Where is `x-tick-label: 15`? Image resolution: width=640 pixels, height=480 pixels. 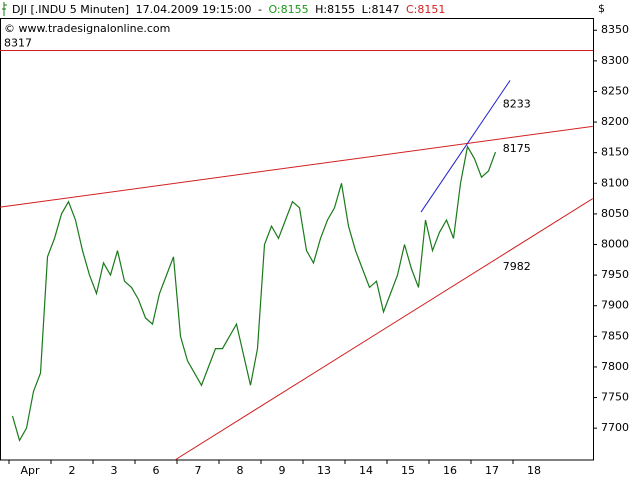
x-tick-label: 15 is located at coordinates (408, 470).